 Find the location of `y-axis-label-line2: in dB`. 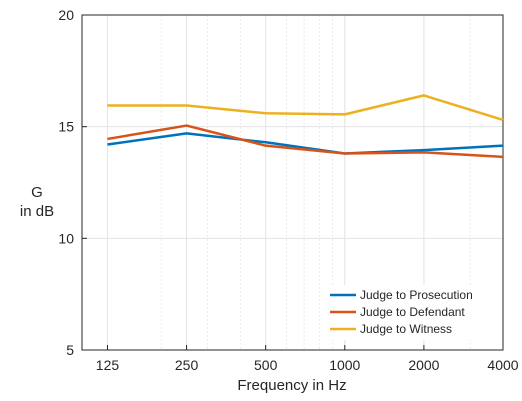

y-axis-label-line2: in dB is located at coordinates (37, 211).